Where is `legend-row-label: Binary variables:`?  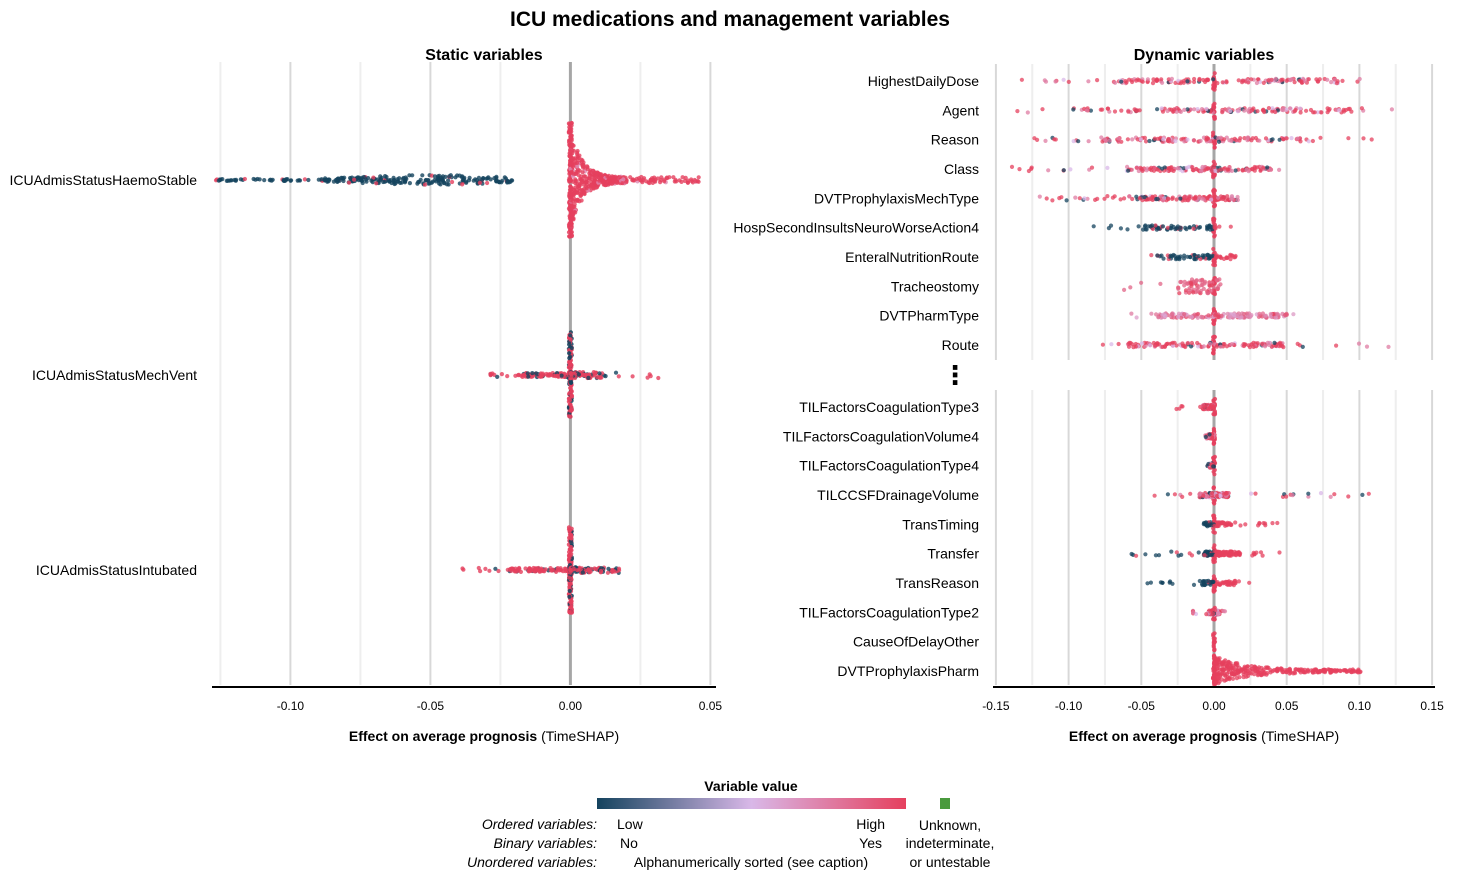 legend-row-label: Binary variables: is located at coordinates (546, 843).